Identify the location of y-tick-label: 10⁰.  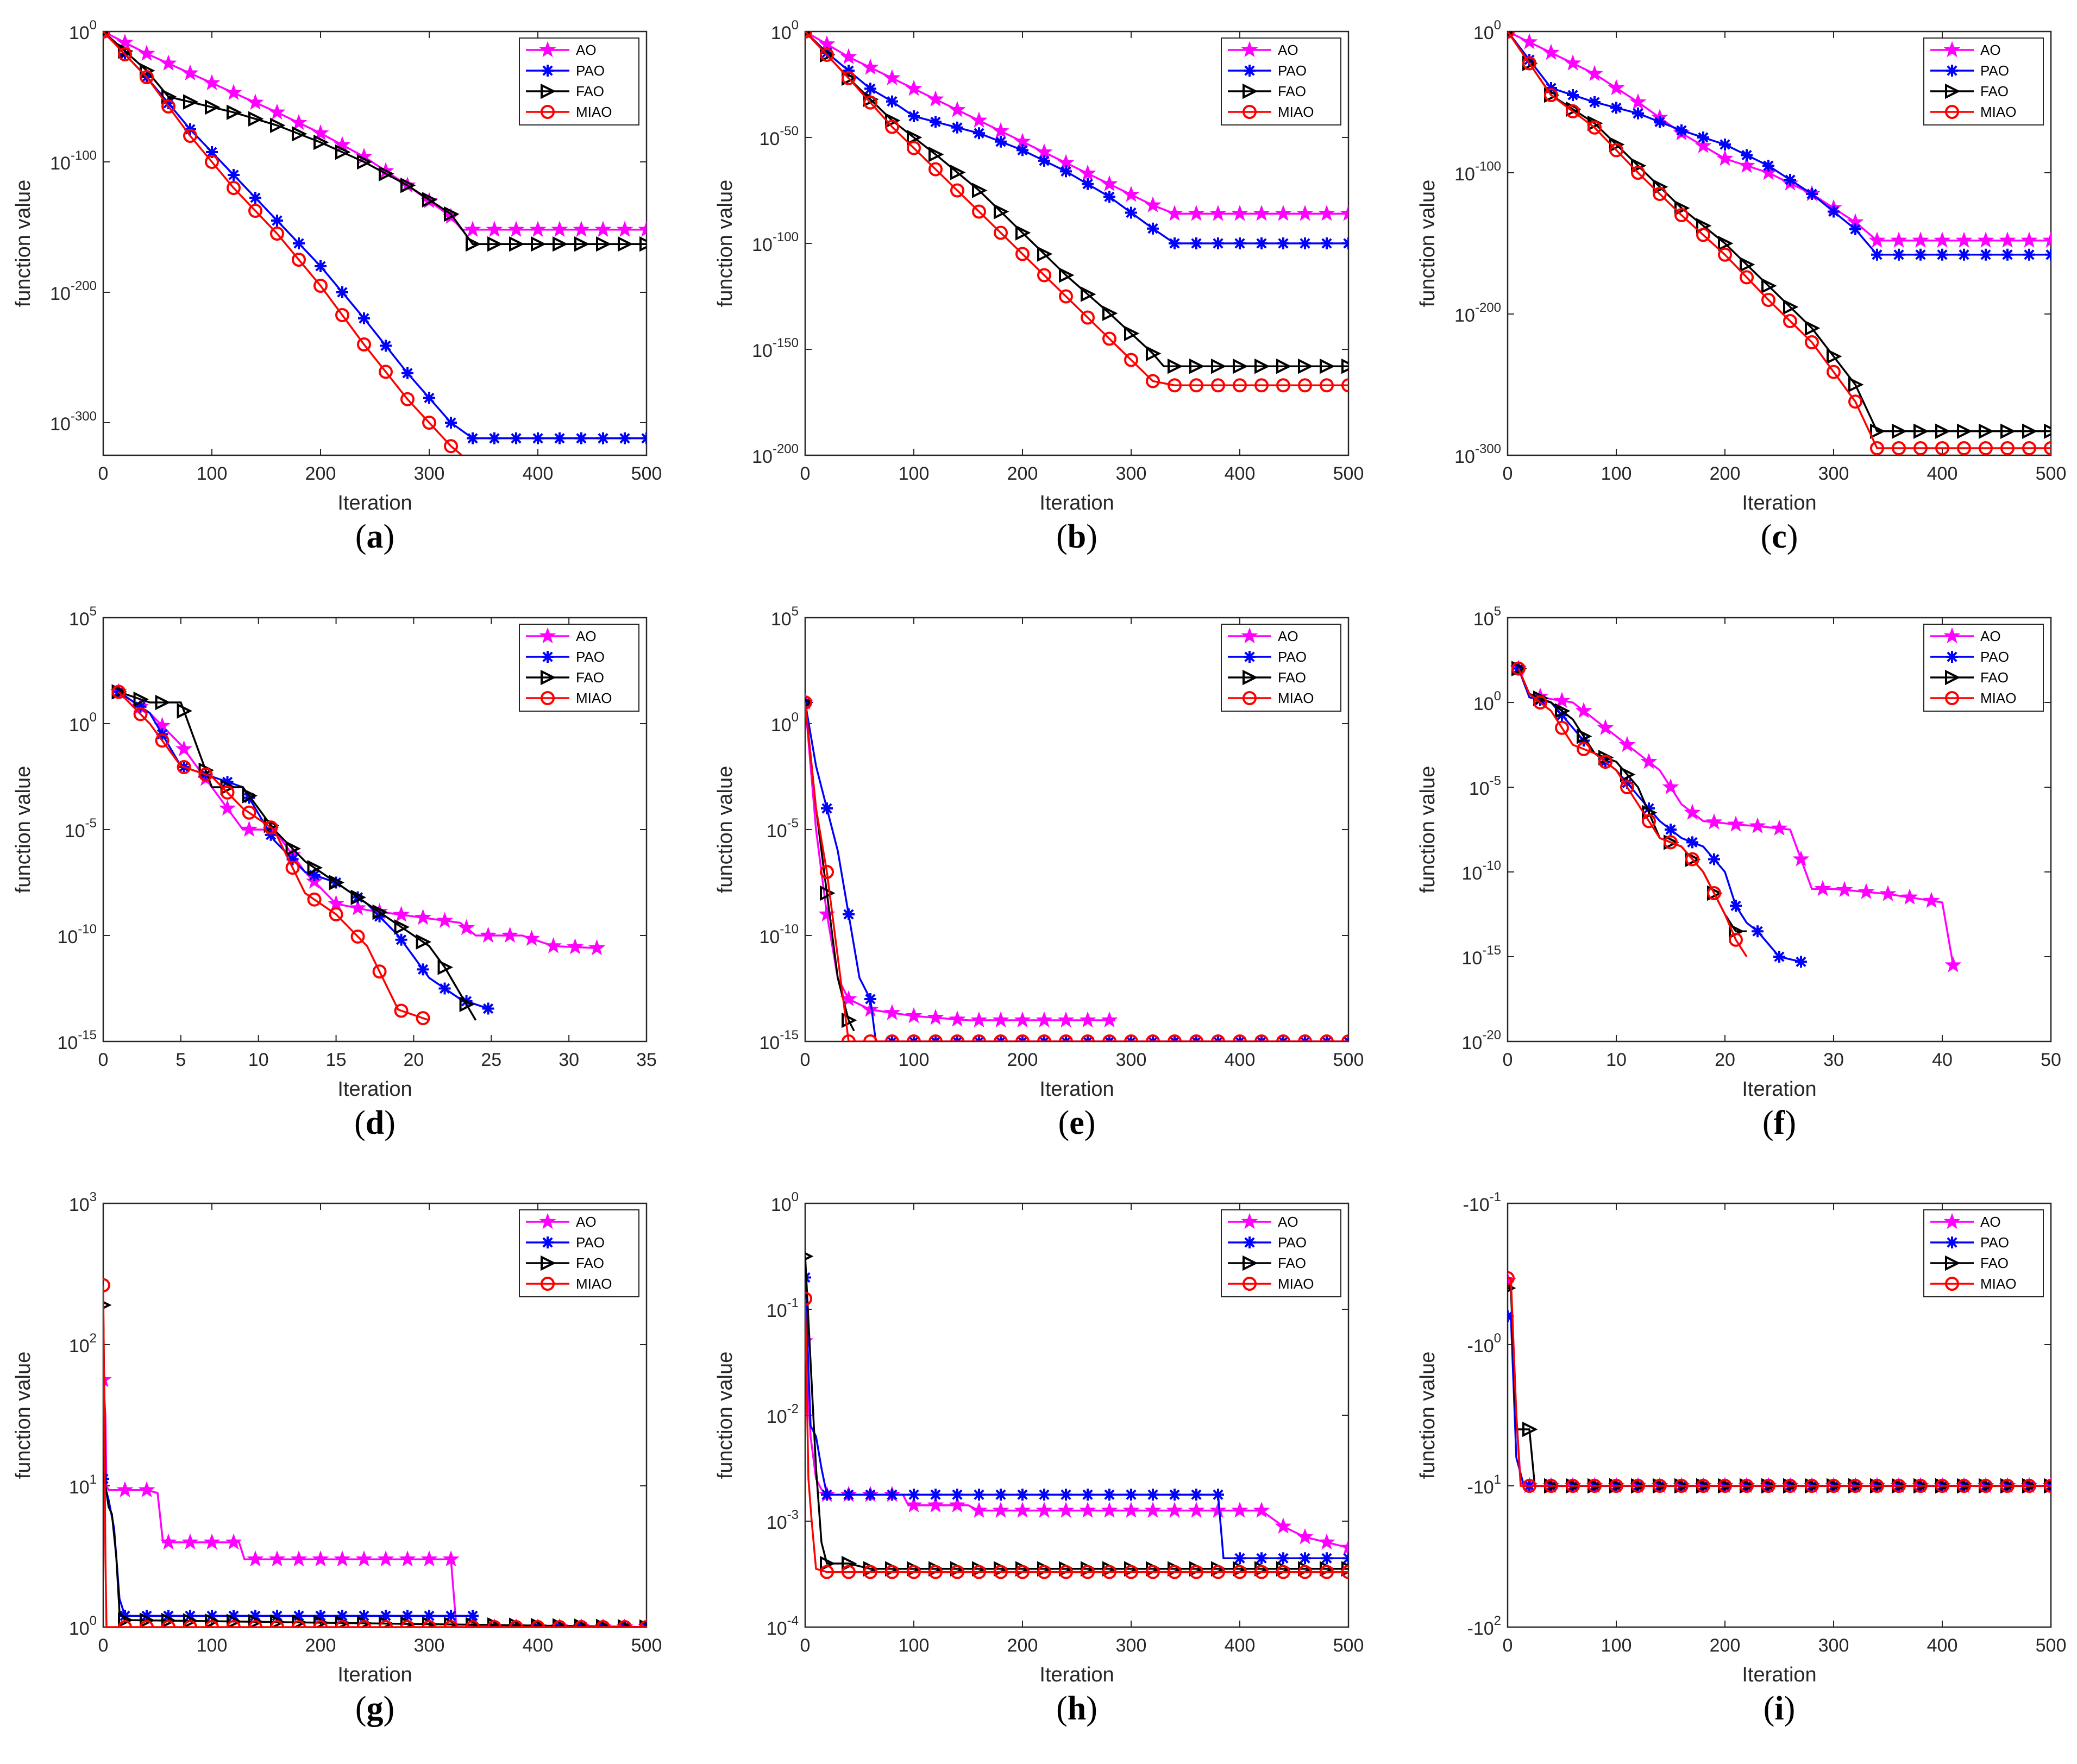
(785, 31).